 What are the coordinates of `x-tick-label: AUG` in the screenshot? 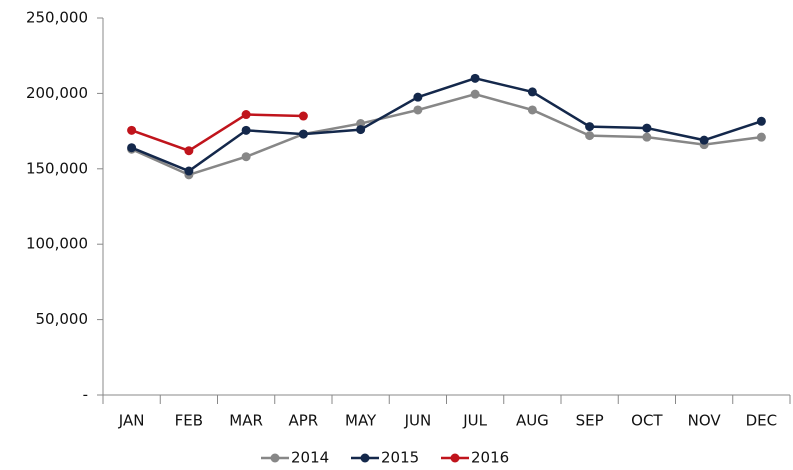 It's located at (532, 421).